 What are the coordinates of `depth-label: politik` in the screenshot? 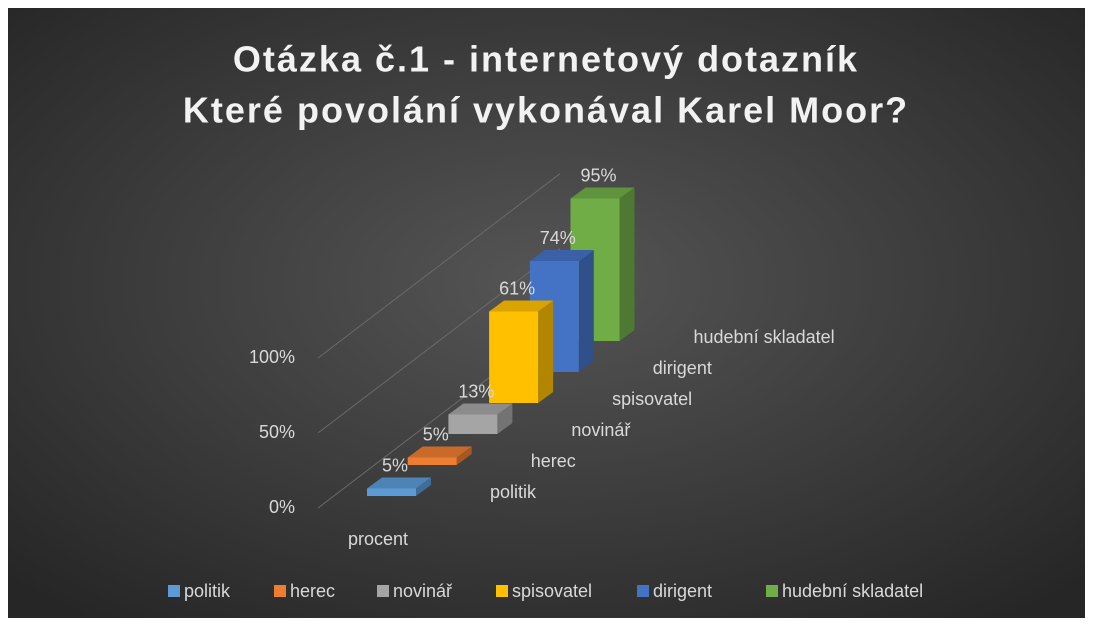 It's located at (513, 492).